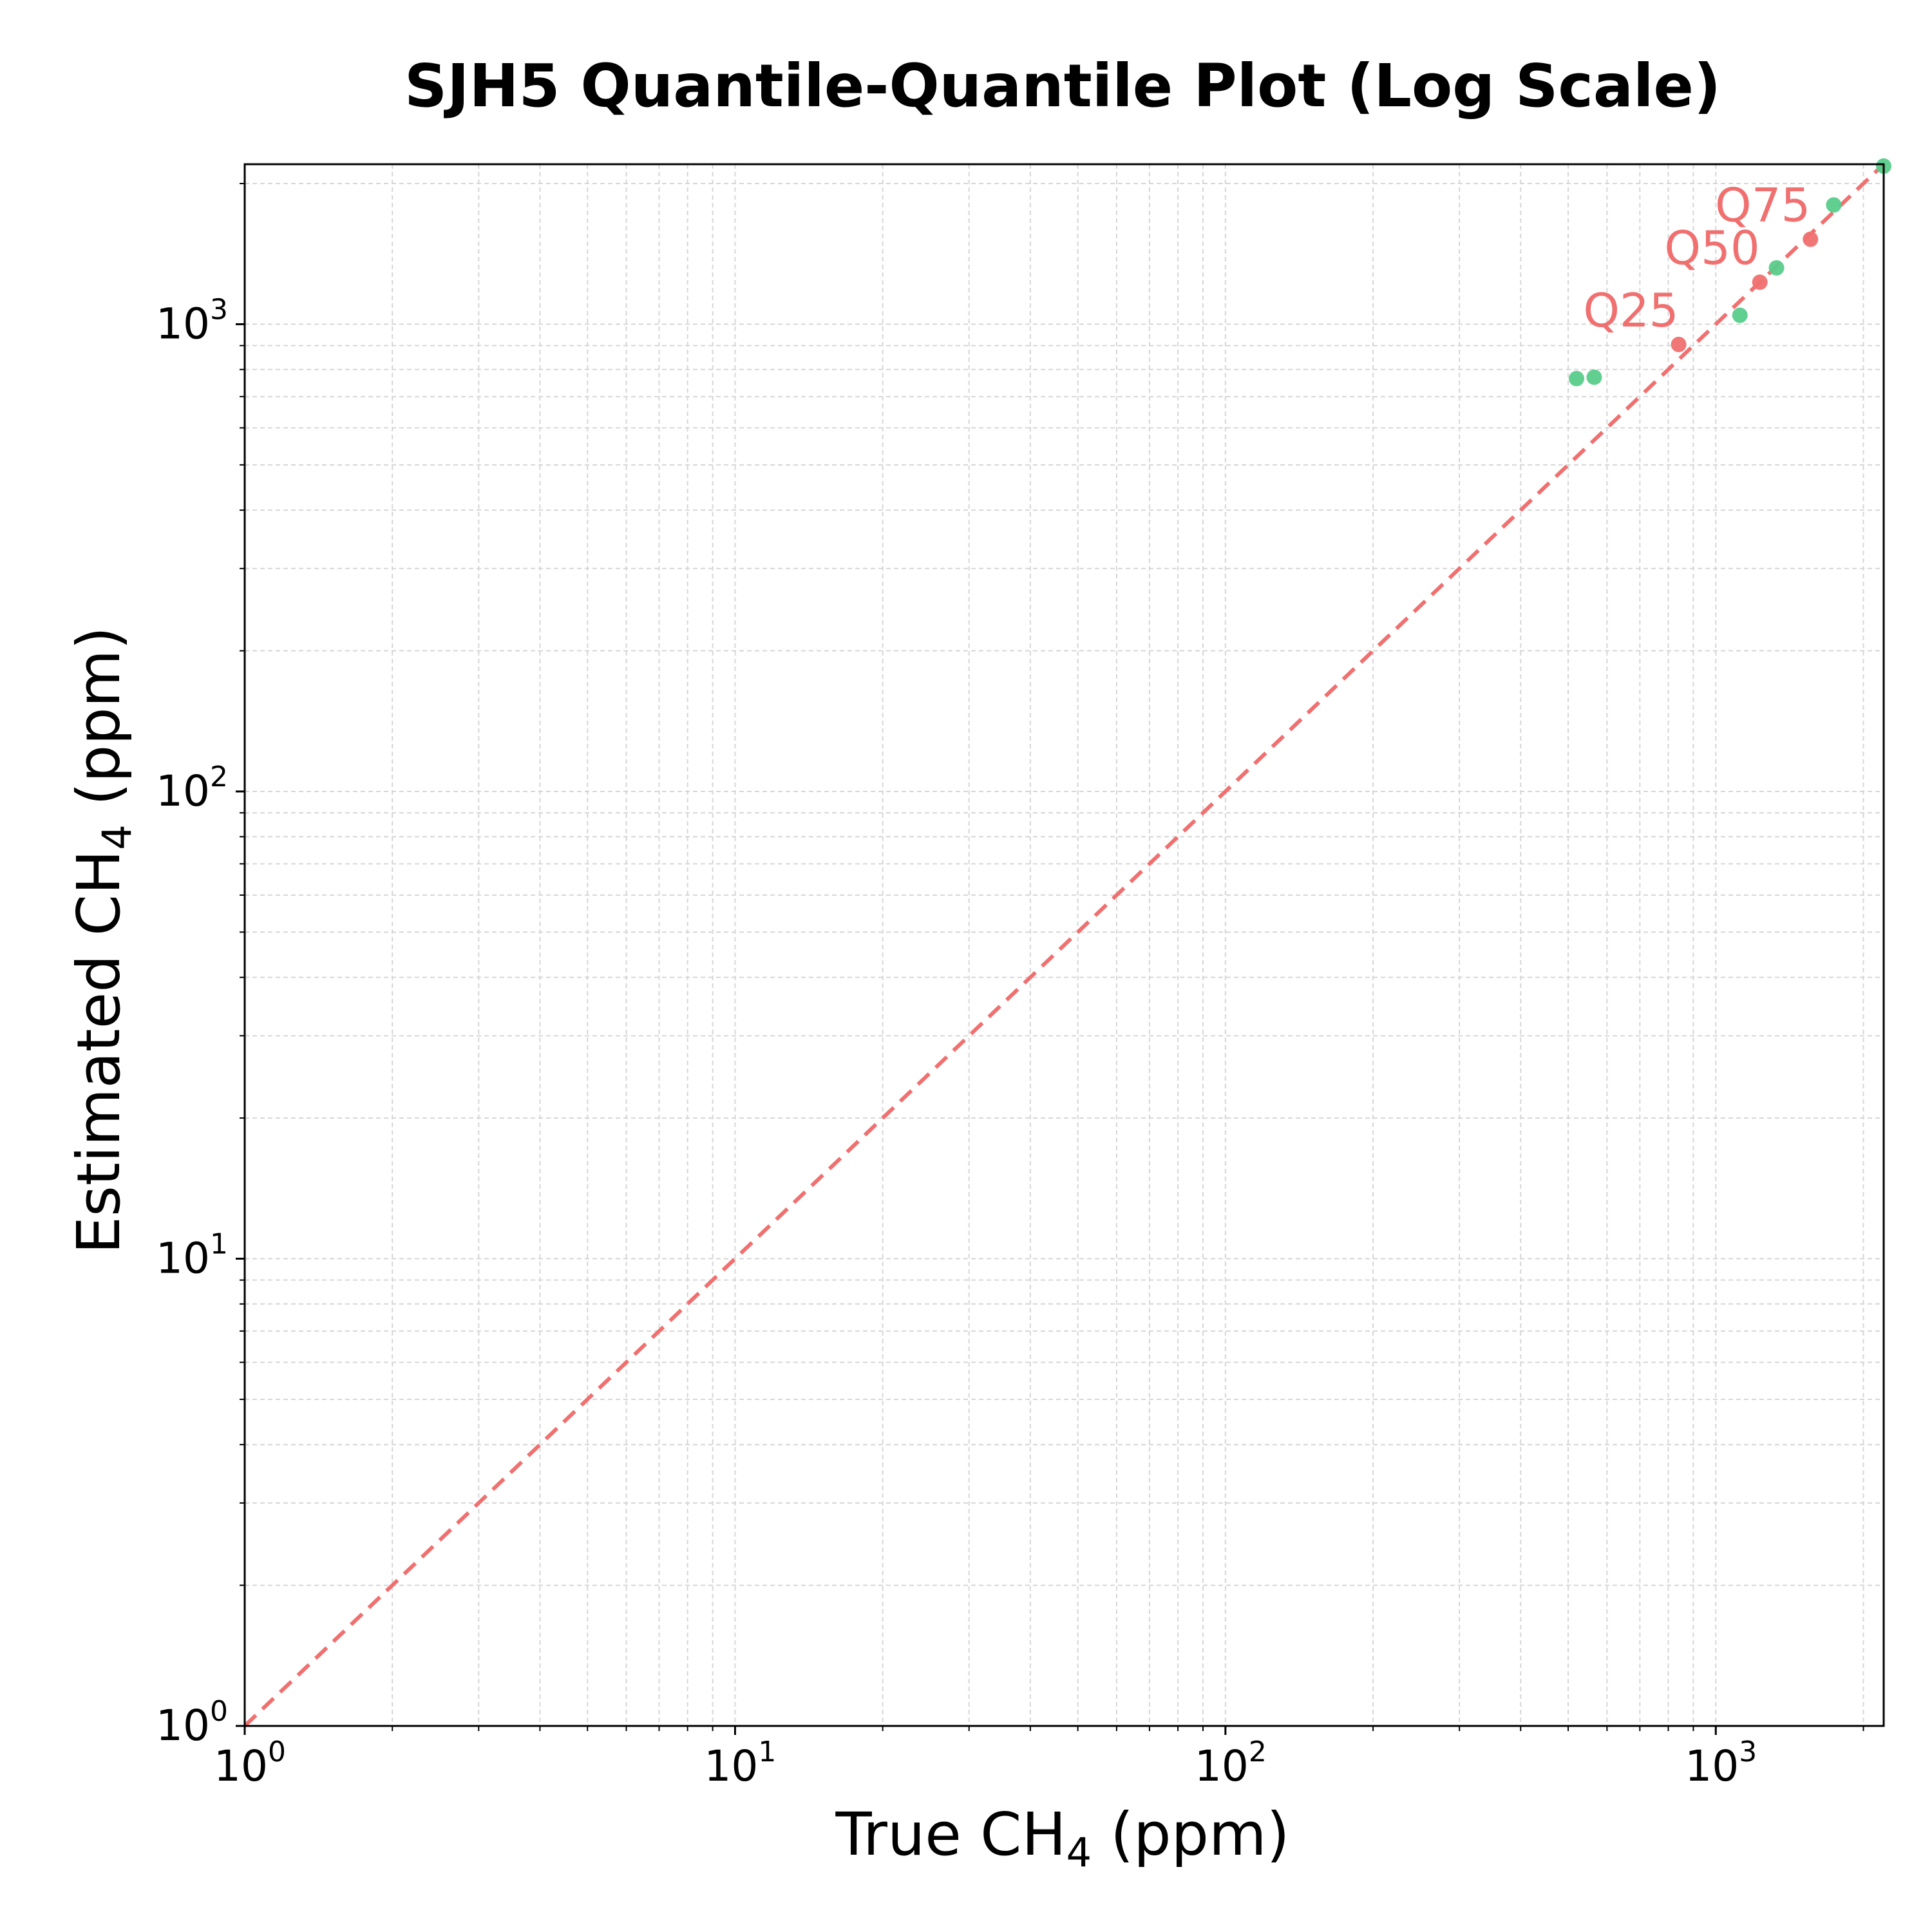  Describe the element at coordinates (1190, 1834) in the screenshot. I see `x-axis-label-suffix: (ppm)` at that location.